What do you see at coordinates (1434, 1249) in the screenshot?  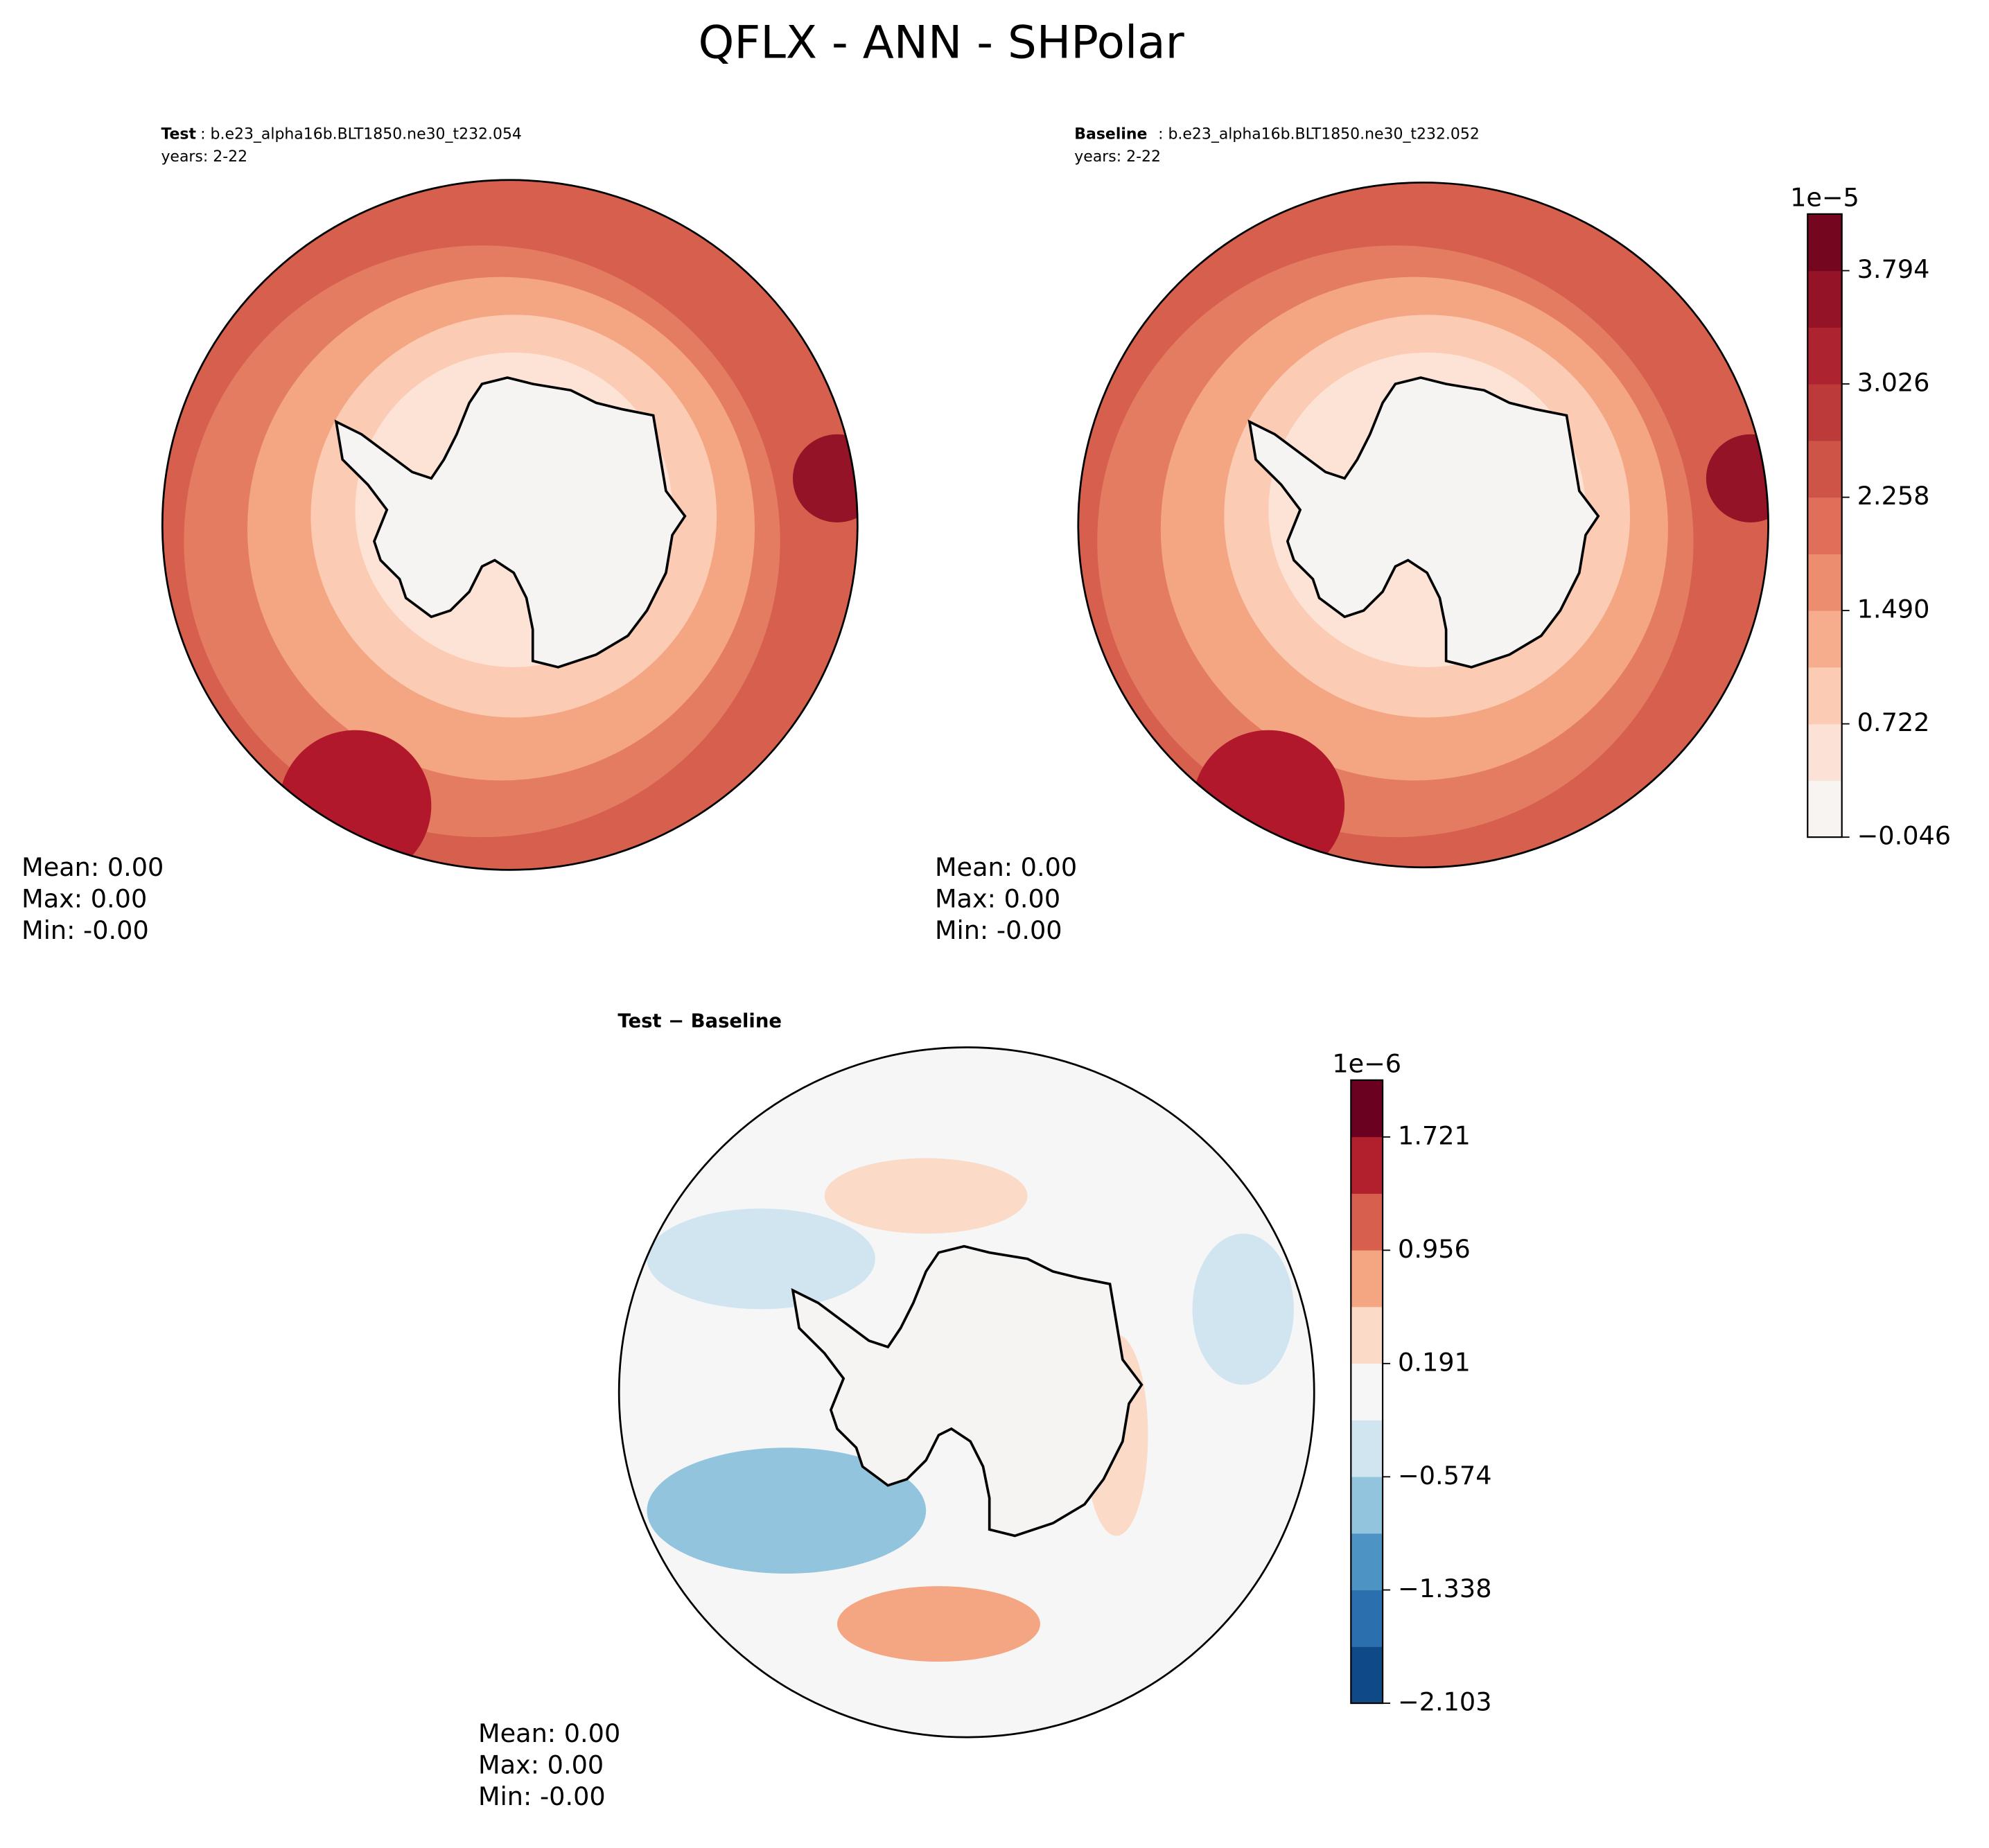 I see `colorbar-tick-label: 0.956` at bounding box center [1434, 1249].